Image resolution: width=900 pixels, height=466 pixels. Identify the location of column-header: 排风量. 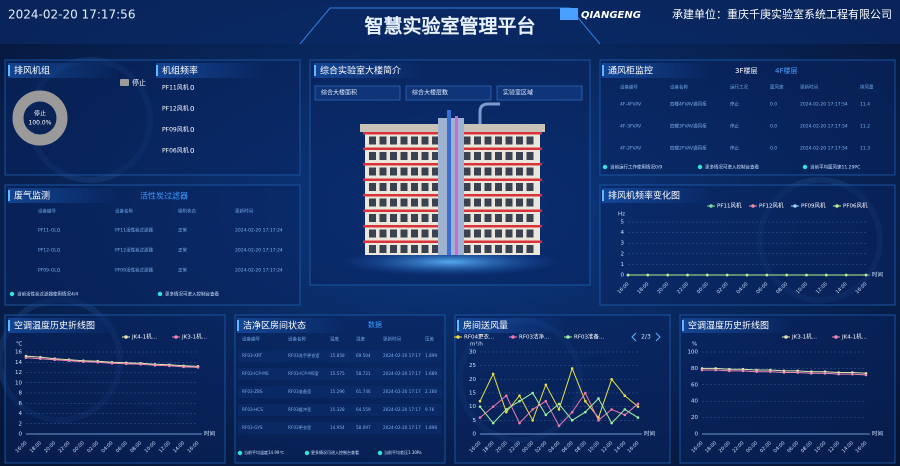
(867, 87).